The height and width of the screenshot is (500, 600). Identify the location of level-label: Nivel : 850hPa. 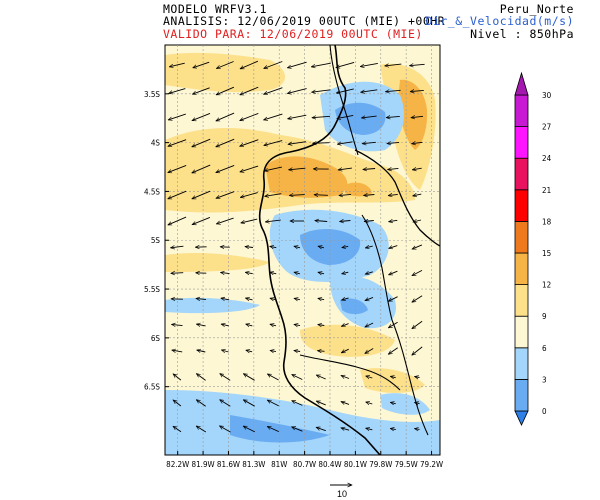
(522, 34).